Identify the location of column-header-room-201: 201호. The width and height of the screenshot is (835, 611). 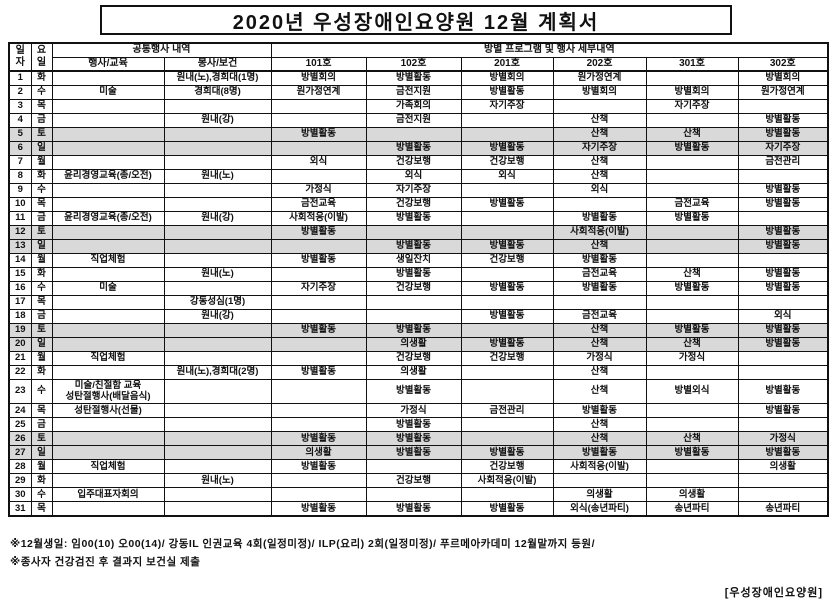
(507, 64).